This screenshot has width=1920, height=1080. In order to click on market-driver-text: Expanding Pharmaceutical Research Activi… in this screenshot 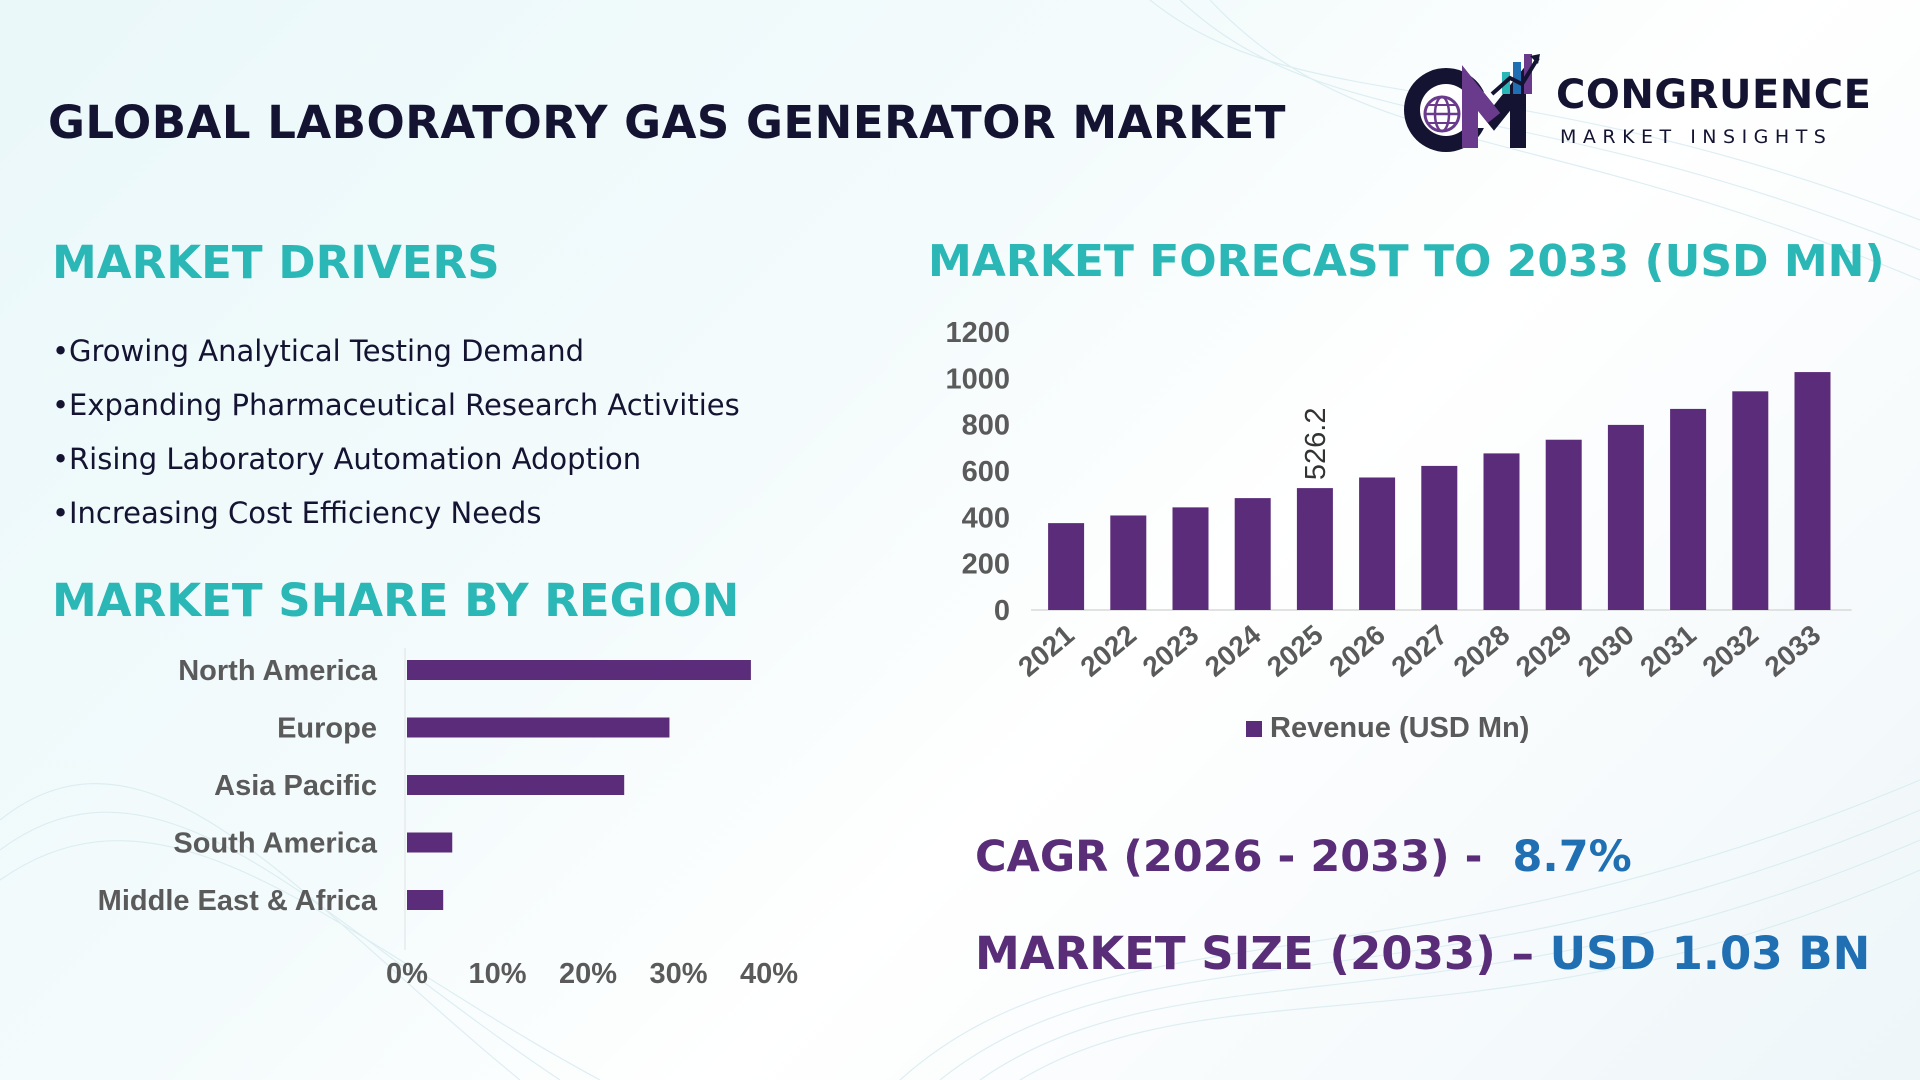, I will do `click(404, 405)`.